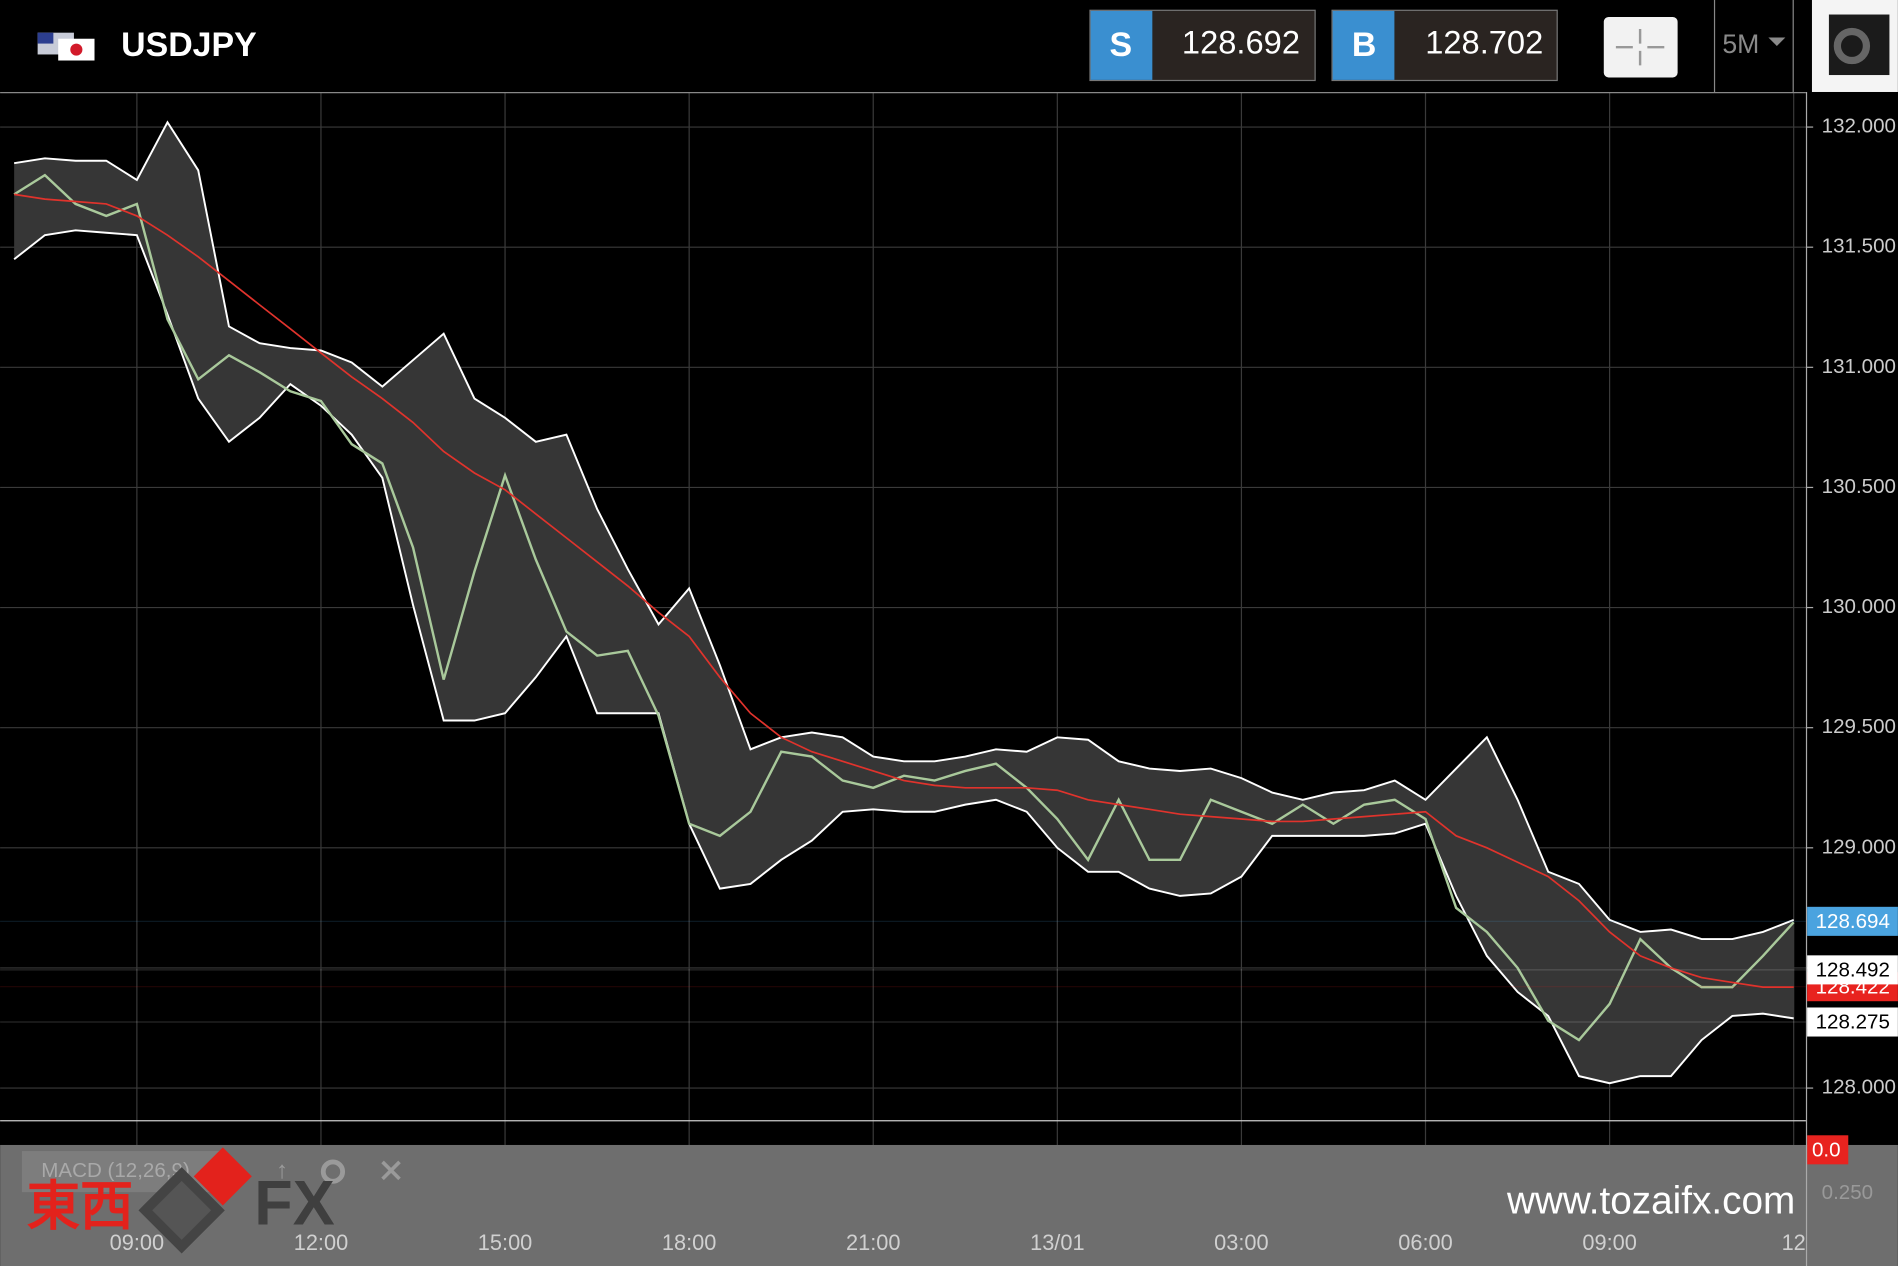 Image resolution: width=1898 pixels, height=1266 pixels. What do you see at coordinates (689, 1242) in the screenshot?
I see `x-tick-label: 18:00` at bounding box center [689, 1242].